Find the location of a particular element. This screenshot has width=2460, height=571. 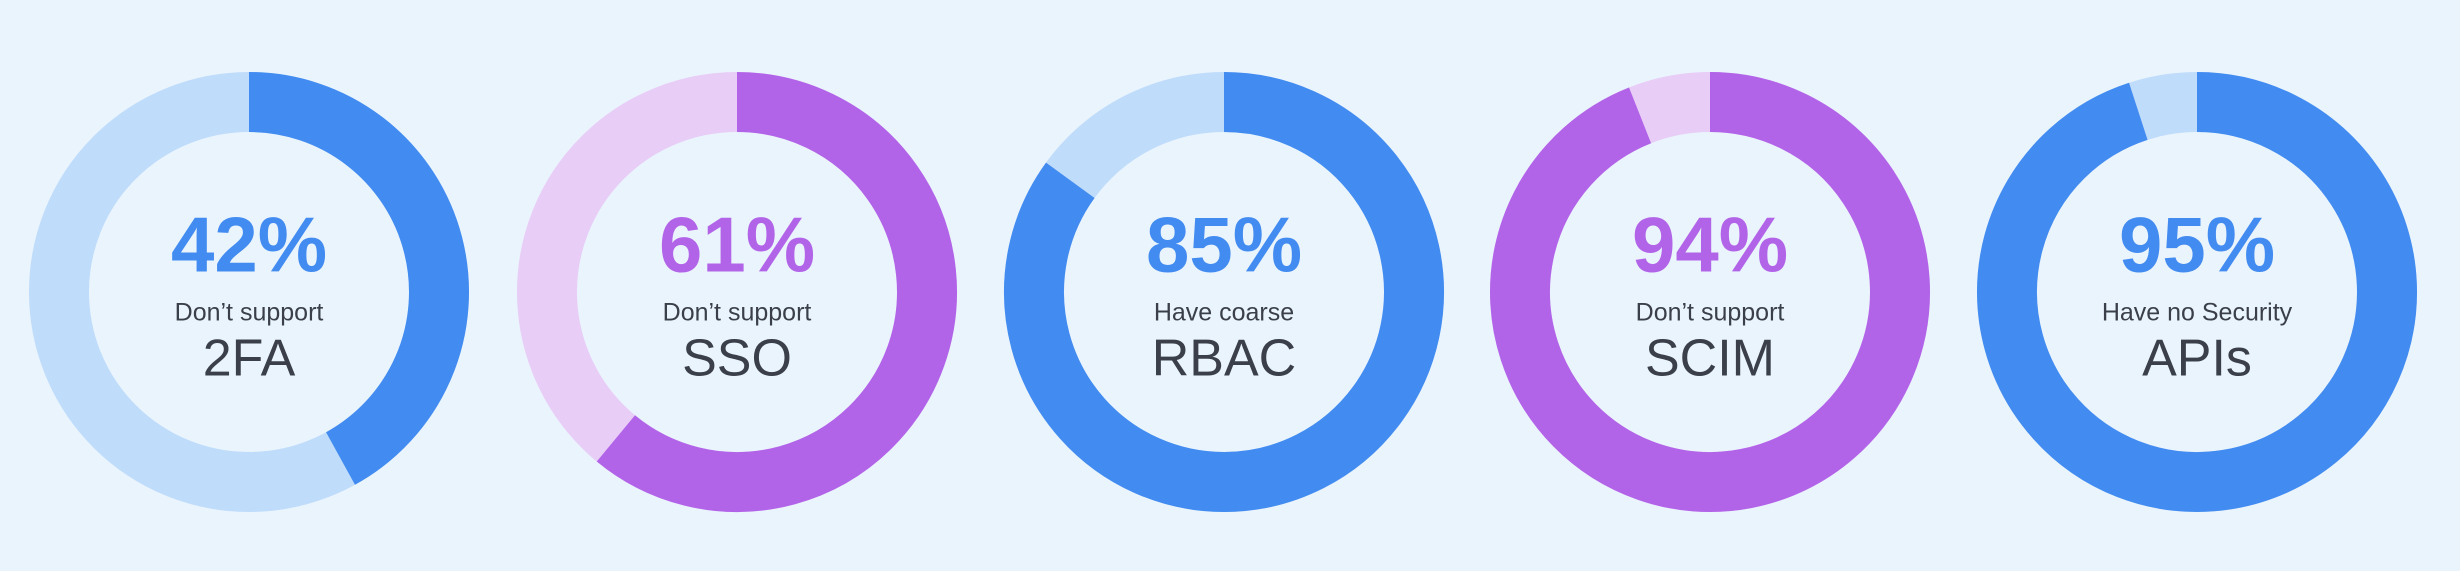

donut-title: SSO is located at coordinates (737, 359).